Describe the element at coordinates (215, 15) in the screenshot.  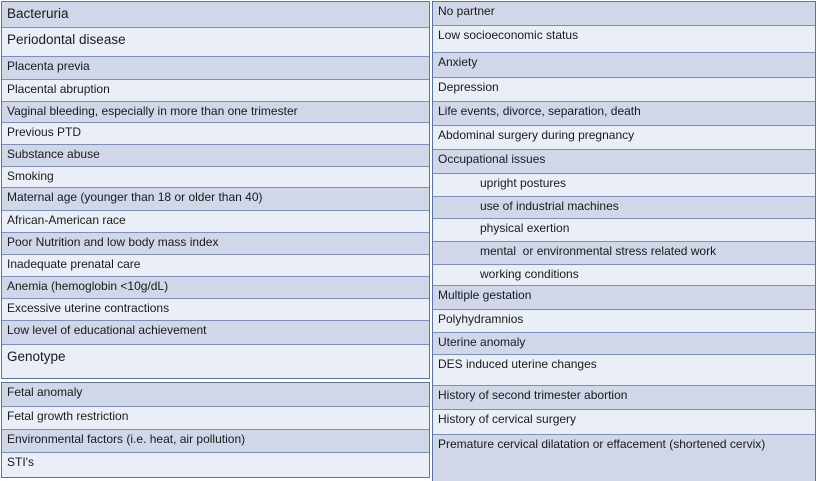
I see `table-row: Bacteruria` at that location.